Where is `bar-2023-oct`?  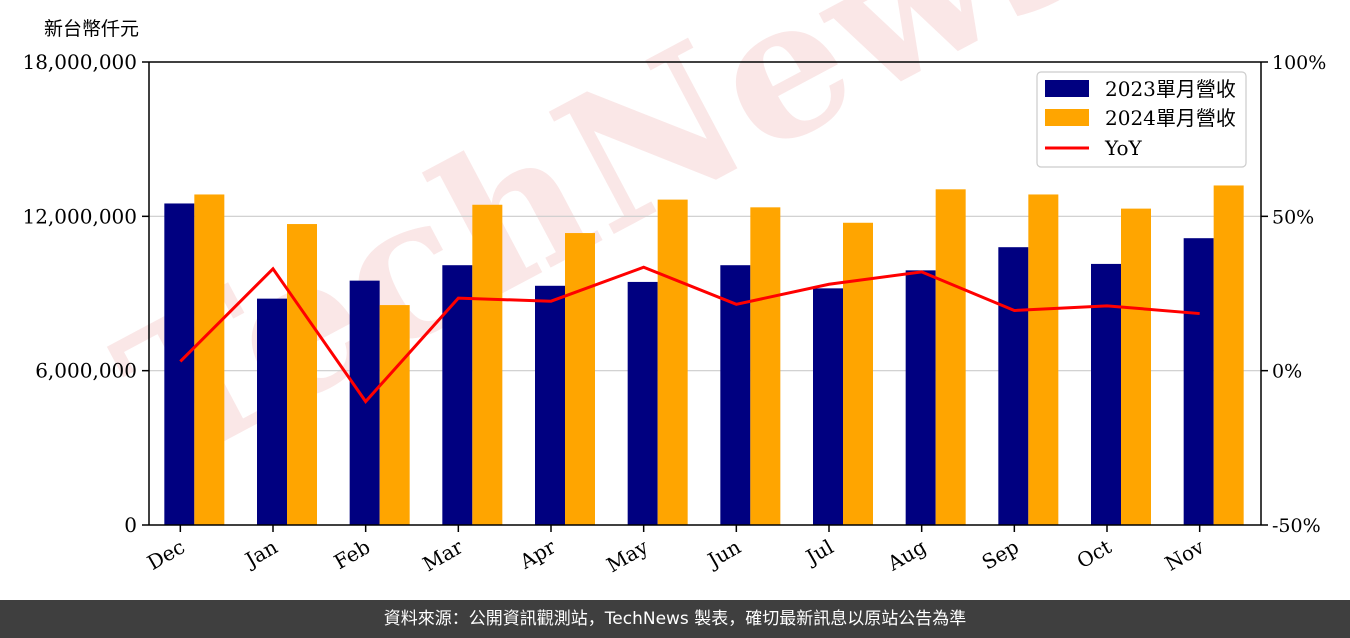 bar-2023-oct is located at coordinates (1106, 394).